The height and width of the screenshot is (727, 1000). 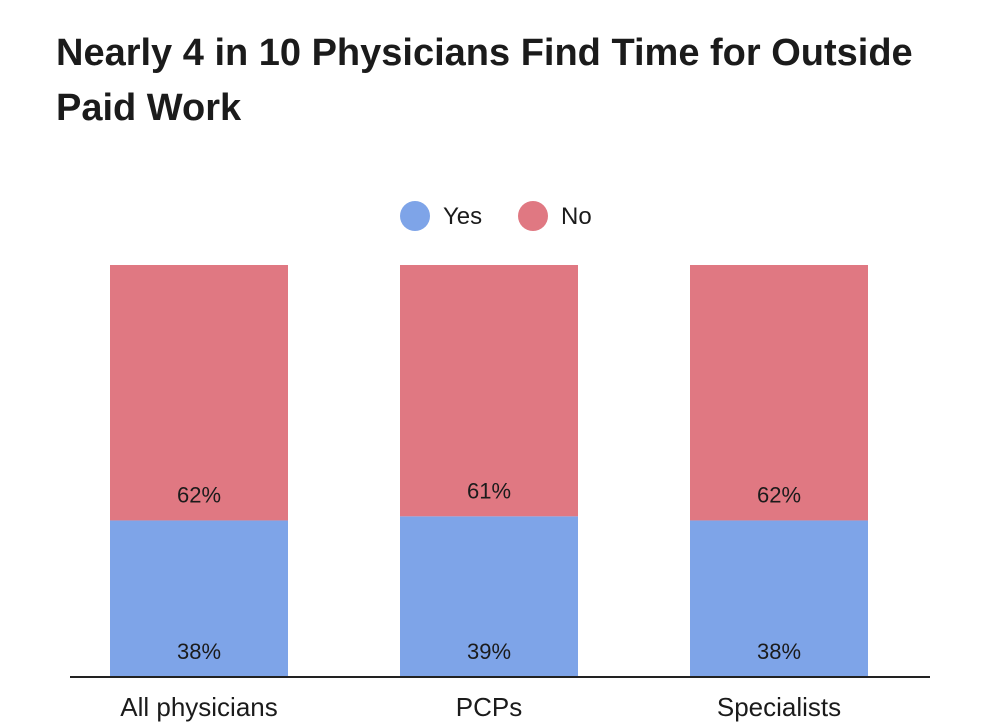 What do you see at coordinates (533, 216) in the screenshot?
I see `legend-swatch-no` at bounding box center [533, 216].